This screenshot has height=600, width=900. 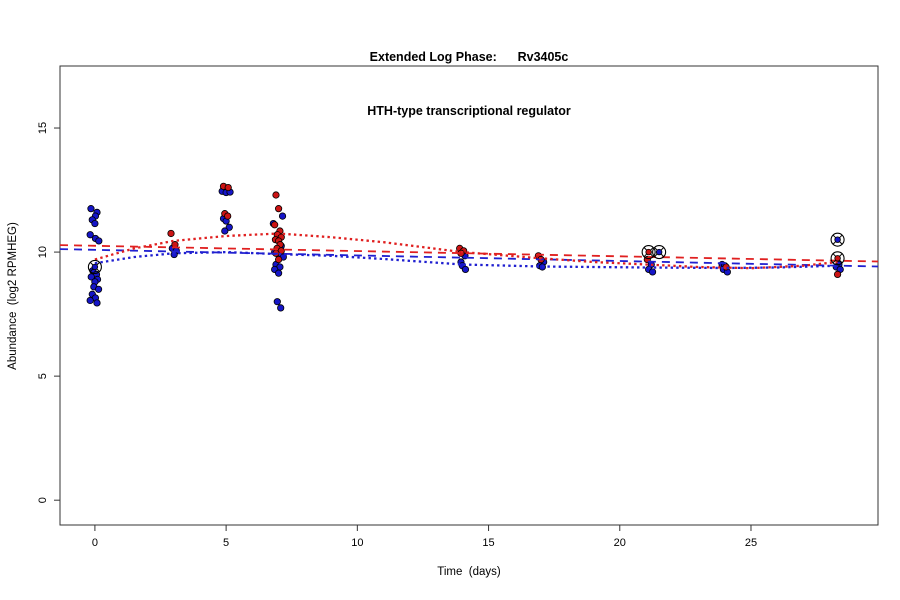 What do you see at coordinates (43, 128) in the screenshot?
I see `y-tick-label: 15` at bounding box center [43, 128].